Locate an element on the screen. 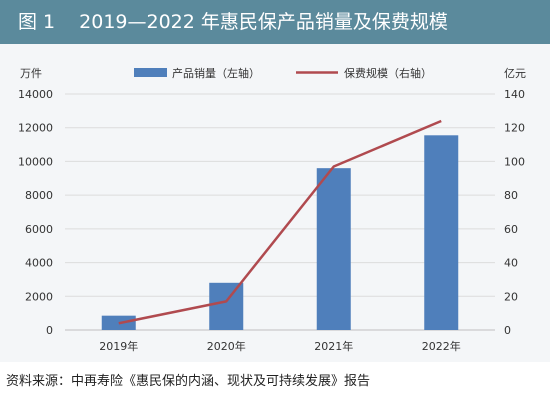  left-tick-label: 2000 is located at coordinates (39, 296).